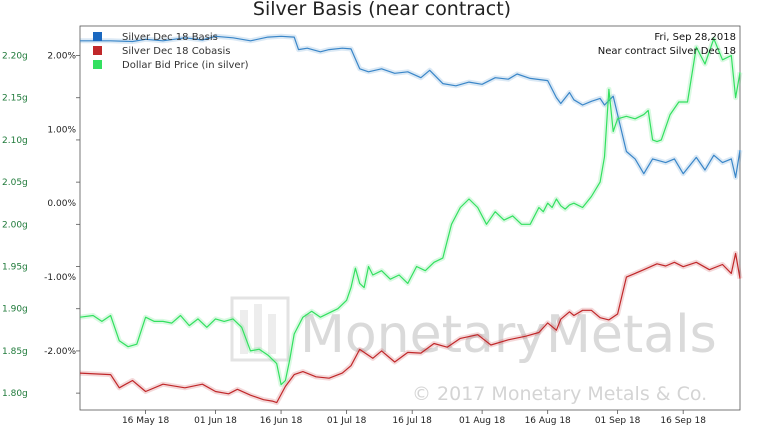 Image resolution: width=765 pixels, height=425 pixels. Describe the element at coordinates (382, 10) in the screenshot. I see `chart-title: Silver Basis (near contract)` at that location.